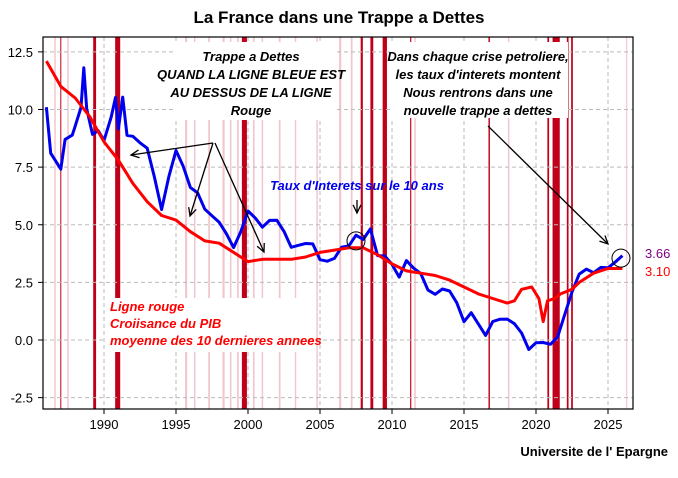 This screenshot has height=478, width=678. What do you see at coordinates (392, 424) in the screenshot?
I see `x-tick-label: 2010` at bounding box center [392, 424].